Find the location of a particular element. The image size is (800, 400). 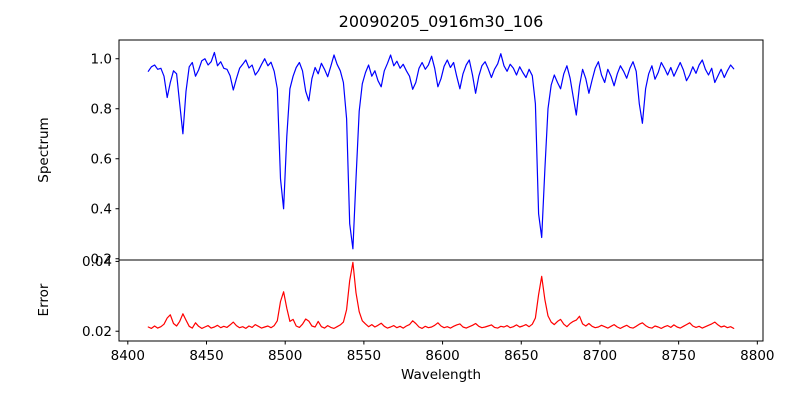

chart-title: 20090205_0916m30_106 is located at coordinates (441, 22).